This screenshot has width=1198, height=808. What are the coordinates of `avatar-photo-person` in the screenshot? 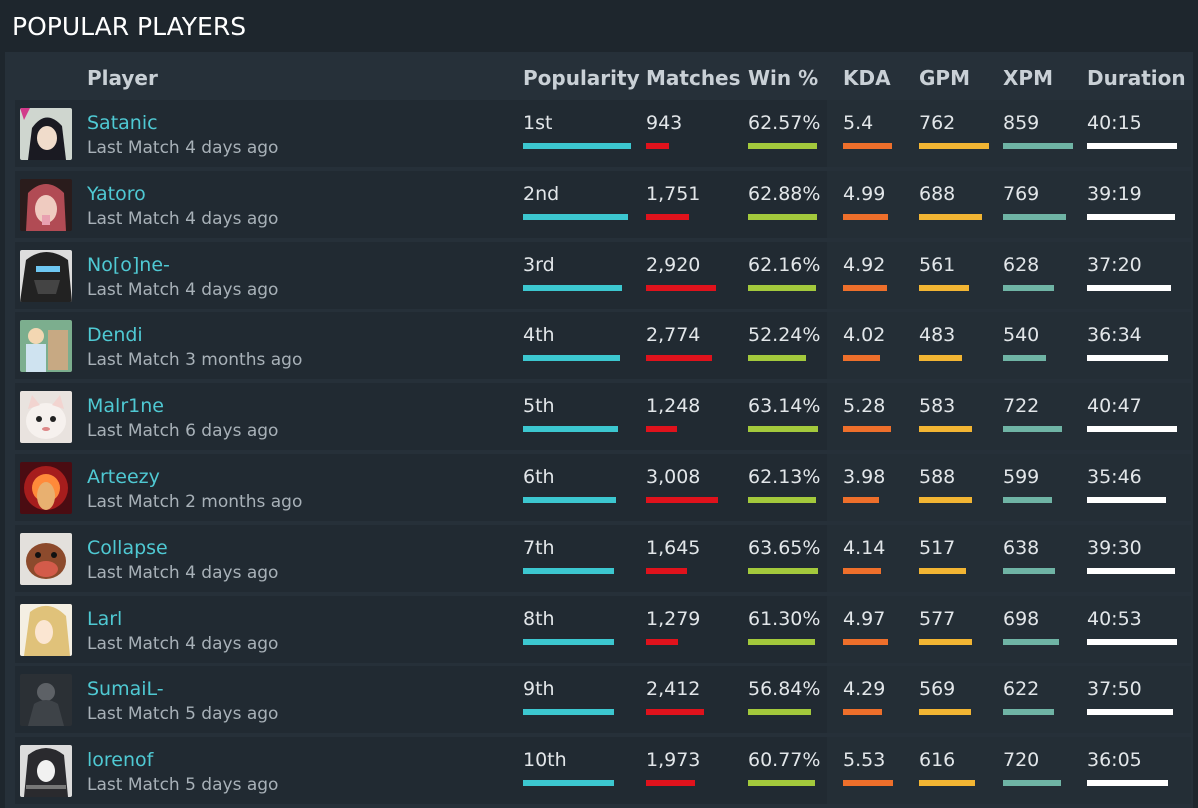 It's located at (46, 346).